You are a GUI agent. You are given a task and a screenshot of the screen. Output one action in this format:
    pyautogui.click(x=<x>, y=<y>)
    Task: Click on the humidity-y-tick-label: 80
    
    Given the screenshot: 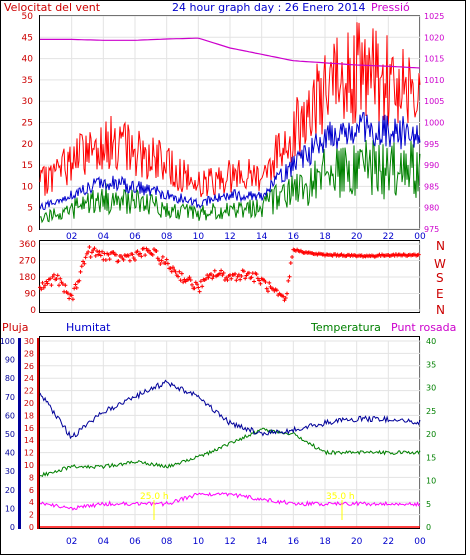 What is the action you would take?
    pyautogui.click(x=10, y=378)
    